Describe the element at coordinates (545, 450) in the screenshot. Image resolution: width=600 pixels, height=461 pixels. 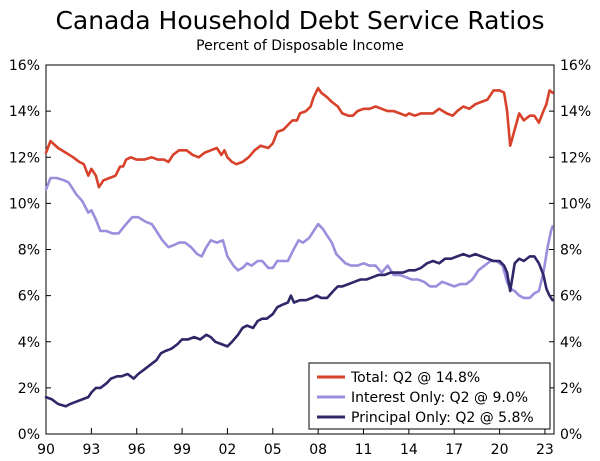
I see `x-tick-label: 23` at that location.